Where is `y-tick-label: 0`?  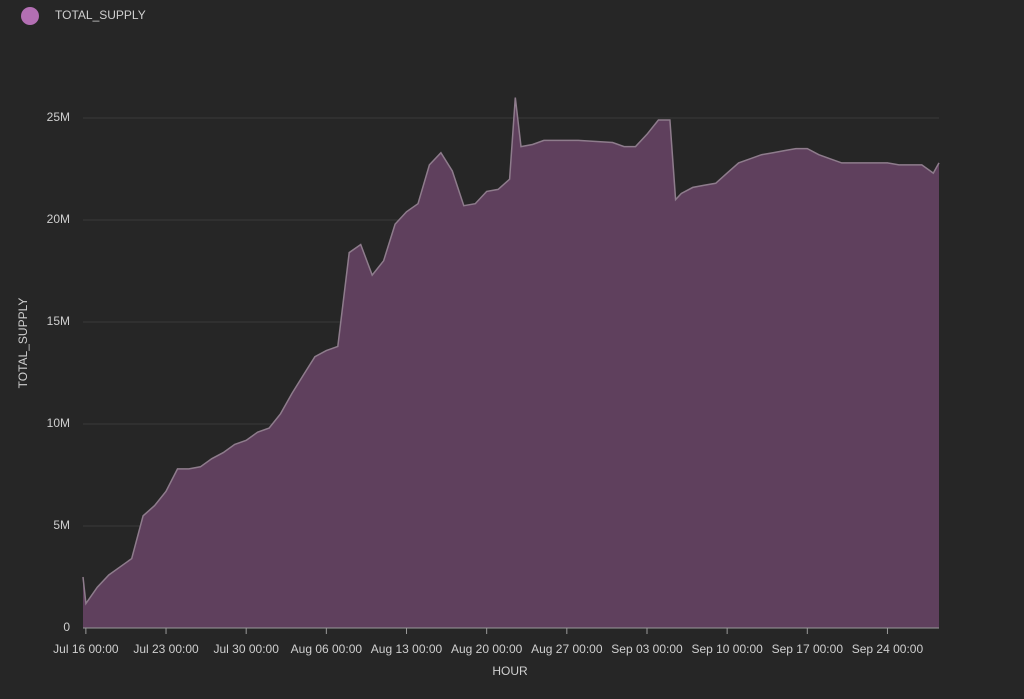
y-tick-label: 0 is located at coordinates (66, 627).